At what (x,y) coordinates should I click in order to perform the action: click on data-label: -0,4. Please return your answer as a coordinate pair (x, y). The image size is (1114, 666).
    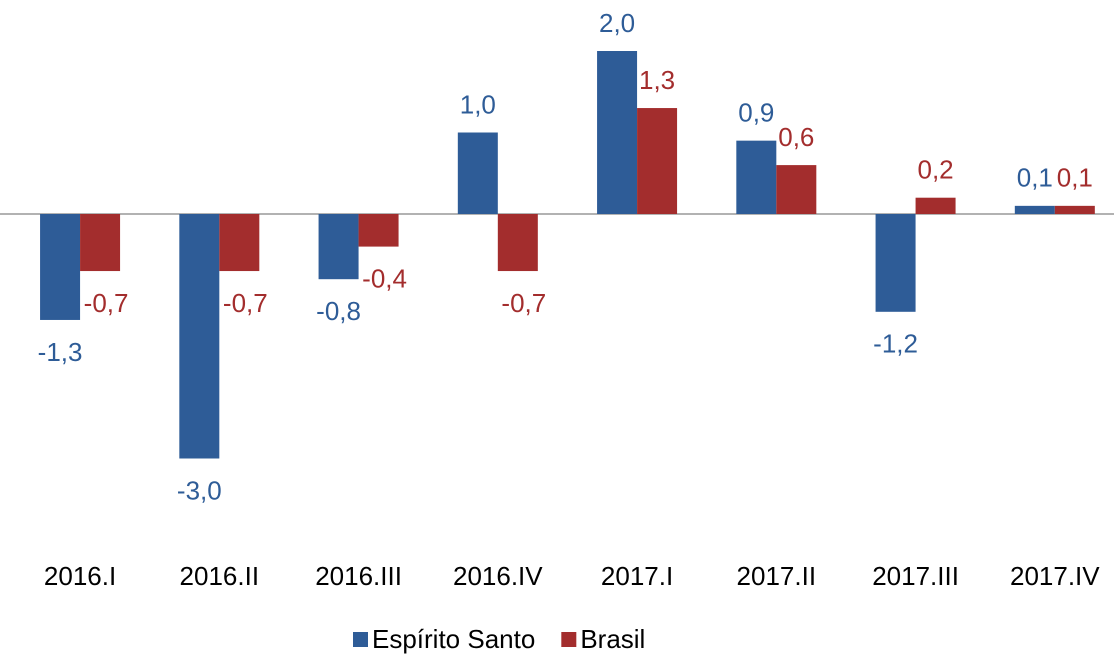
    Looking at the image, I should click on (384, 278).